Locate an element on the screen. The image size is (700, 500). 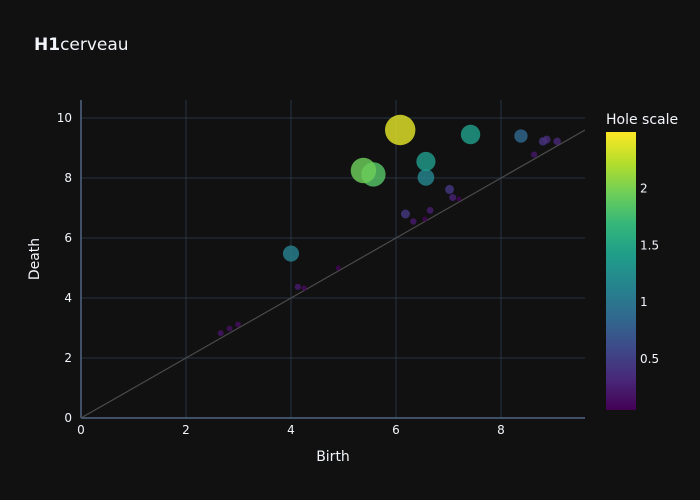
colorbar-tick-label: 2 is located at coordinates (644, 189).